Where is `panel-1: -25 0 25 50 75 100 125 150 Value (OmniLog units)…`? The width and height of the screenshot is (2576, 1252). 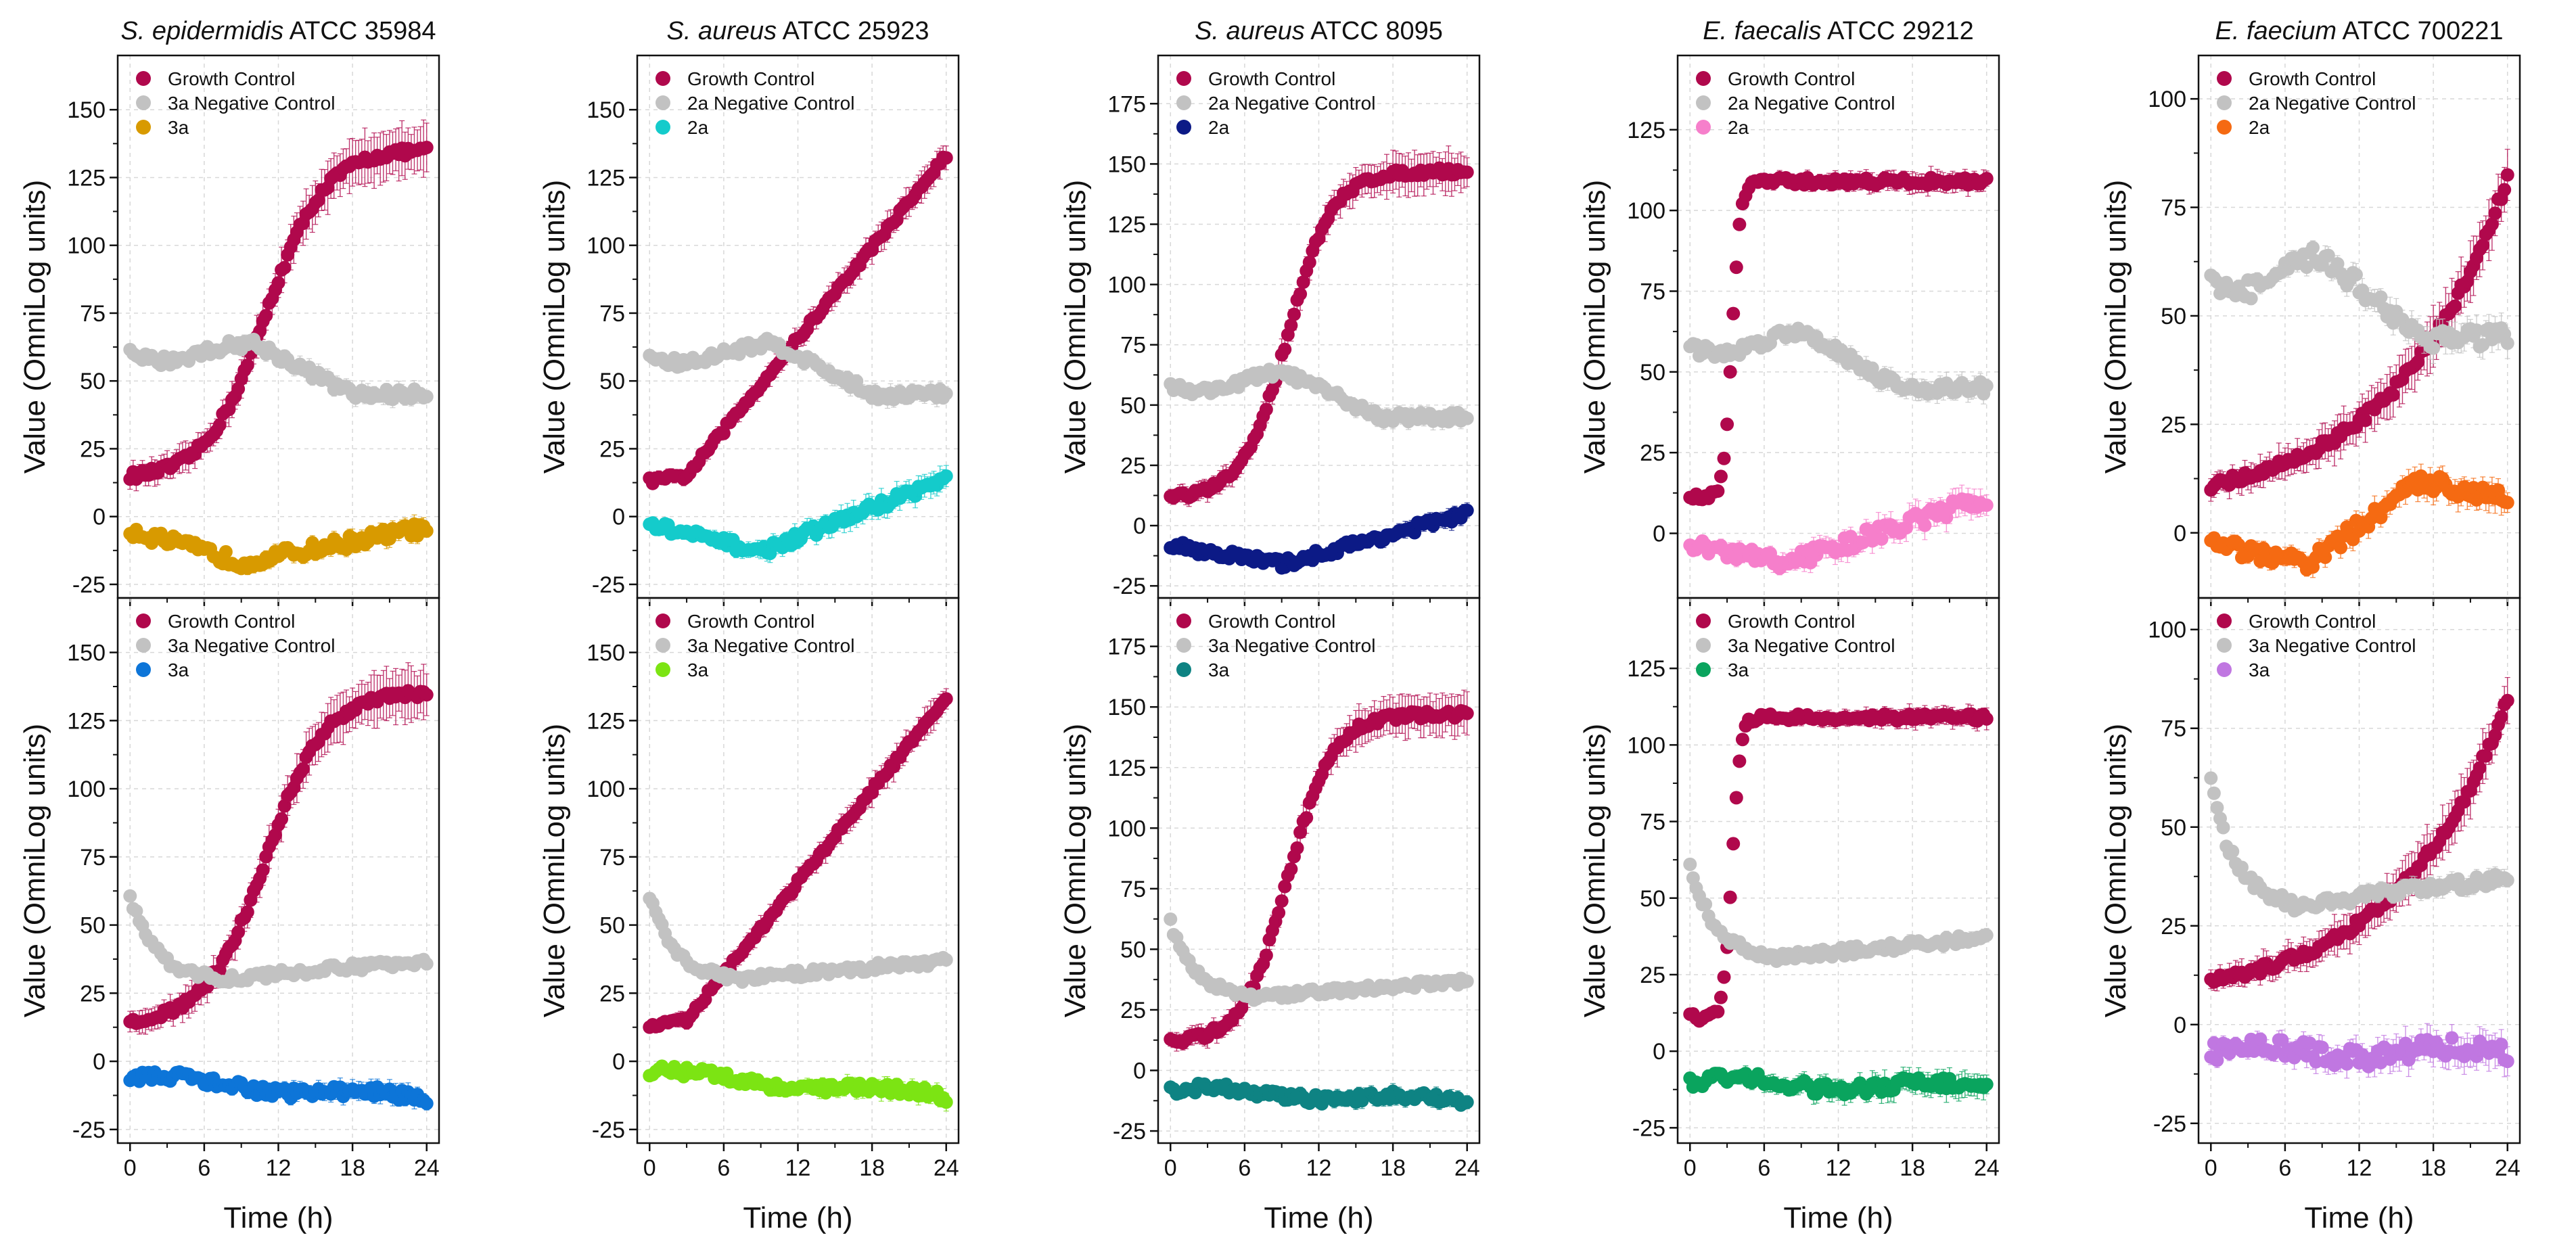 panel-1: -25 0 25 50 75 100 125 150 Value (OmniLog units)… is located at coordinates (229, 330).